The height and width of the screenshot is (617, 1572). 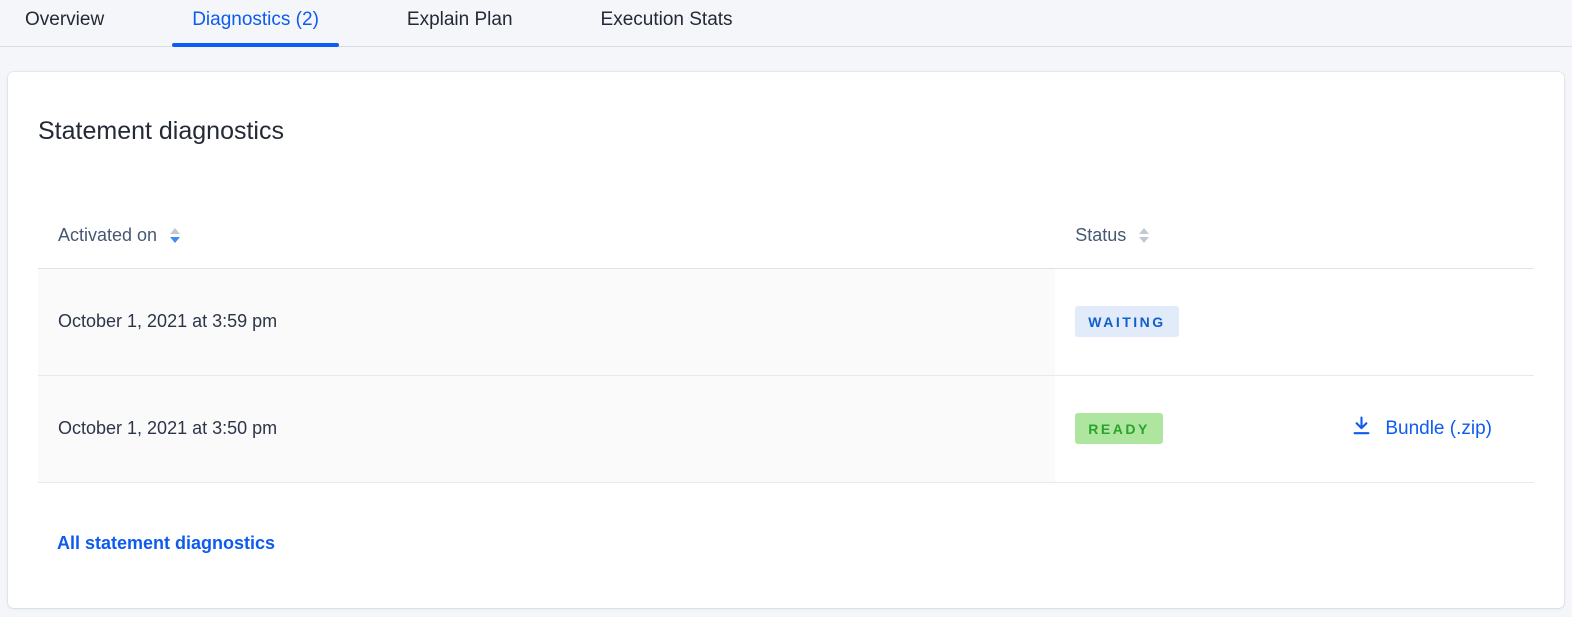 I want to click on tab-execution-stats: Execution Stats, so click(x=666, y=19).